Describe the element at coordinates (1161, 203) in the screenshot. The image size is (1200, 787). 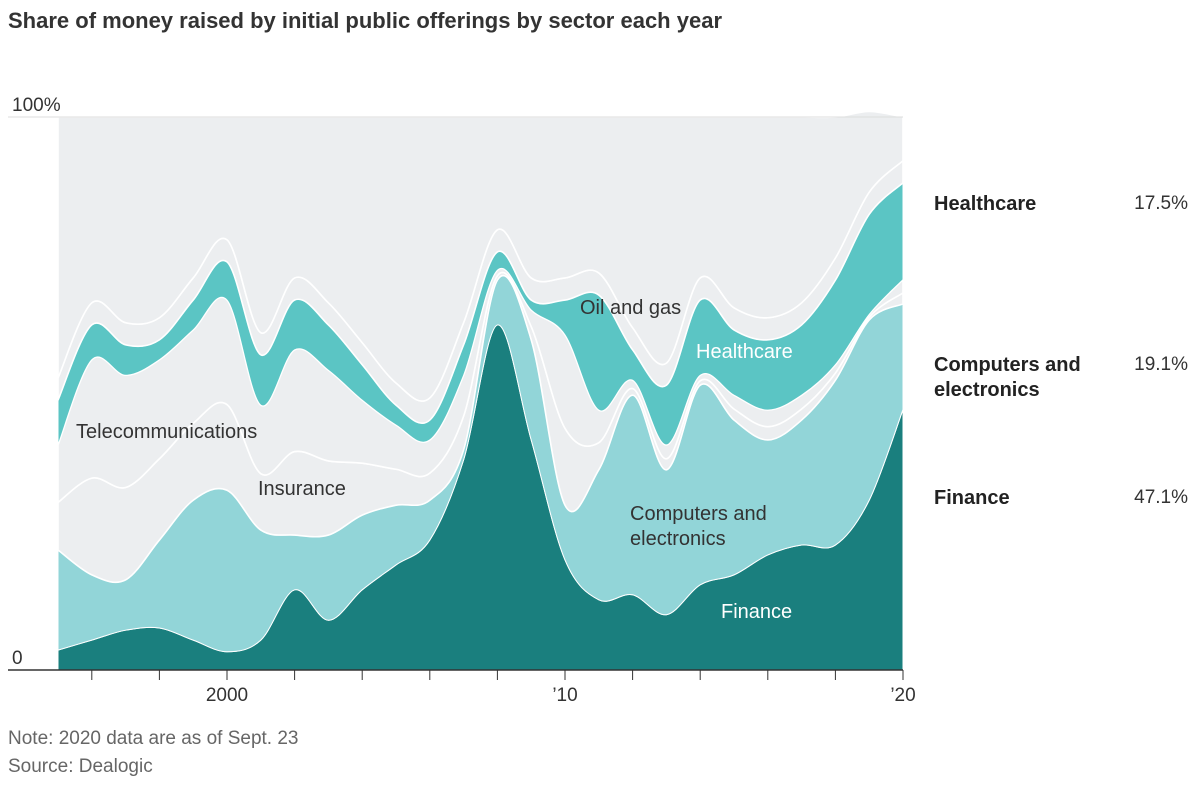
I see `value-label: 17.5%` at that location.